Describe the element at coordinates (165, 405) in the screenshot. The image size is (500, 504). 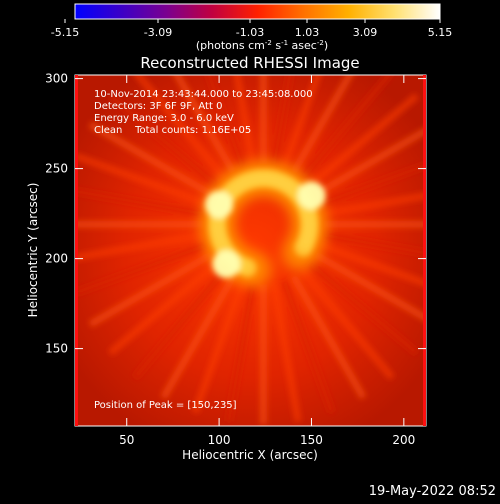
I see `peak-position-label: Position of Peak = [150,235]` at that location.